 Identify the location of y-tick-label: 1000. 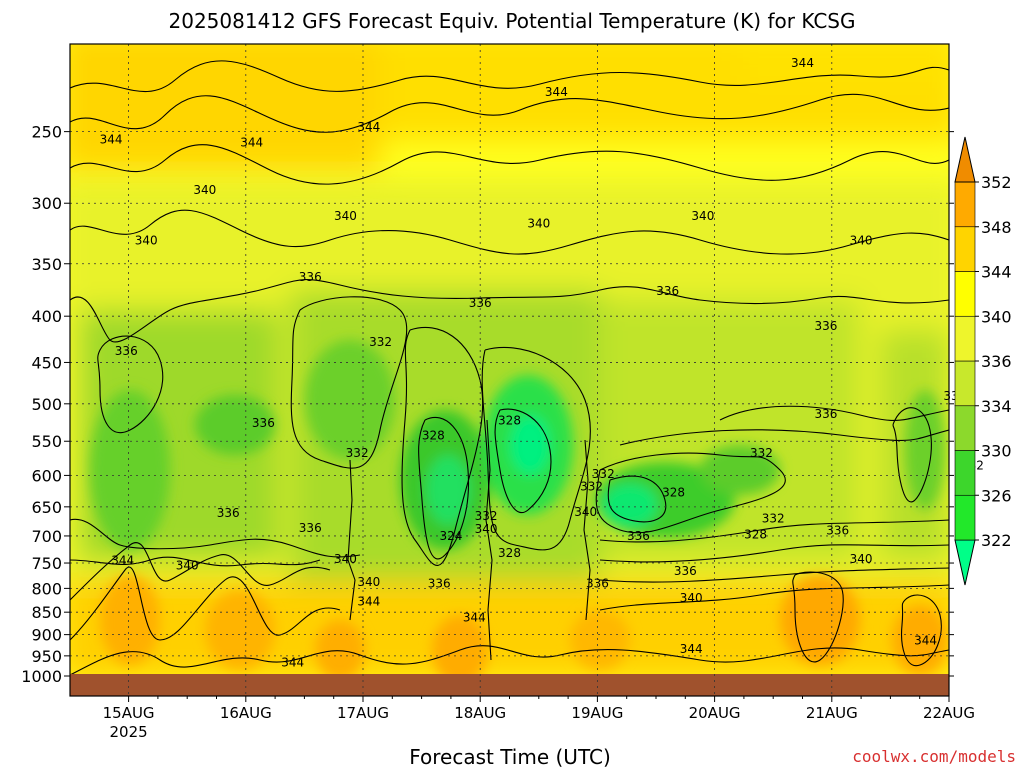
(41, 676).